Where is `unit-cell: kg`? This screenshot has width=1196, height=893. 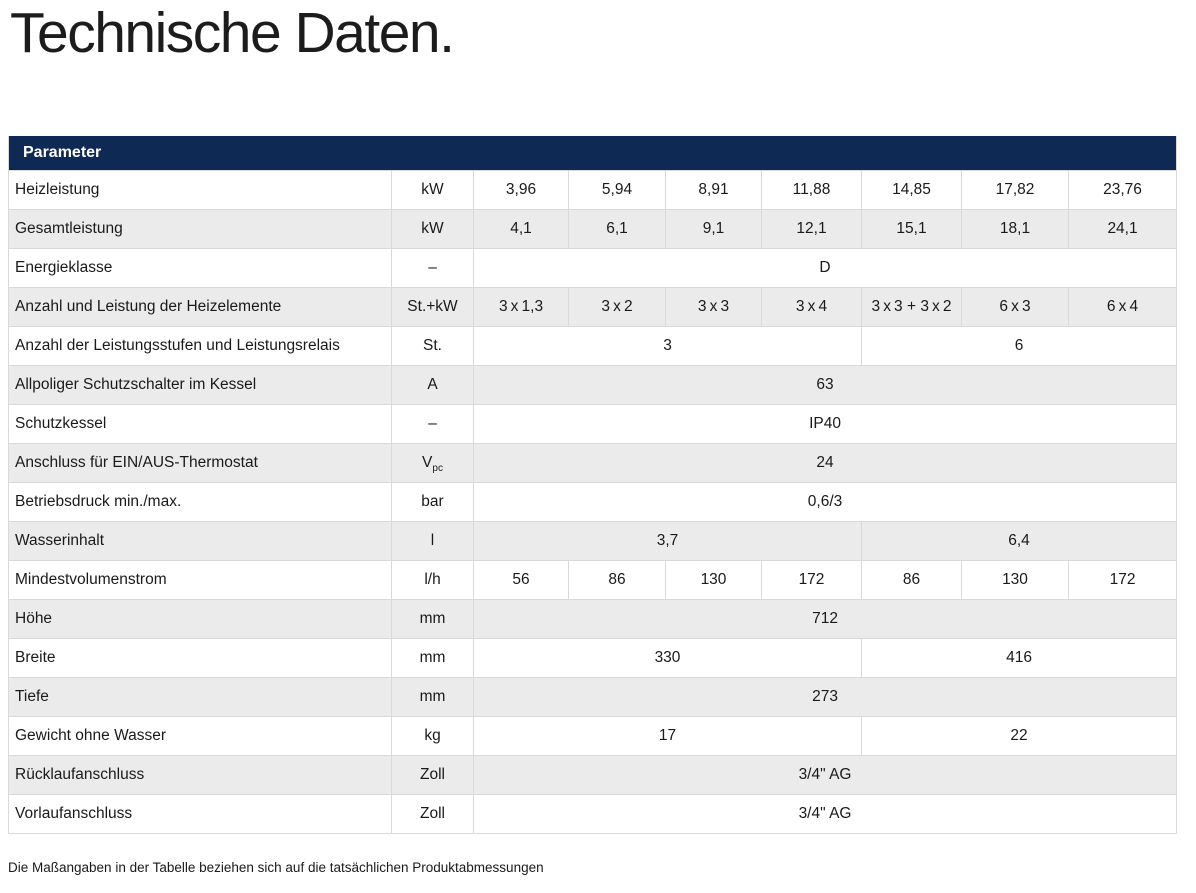
unit-cell: kg is located at coordinates (432, 736).